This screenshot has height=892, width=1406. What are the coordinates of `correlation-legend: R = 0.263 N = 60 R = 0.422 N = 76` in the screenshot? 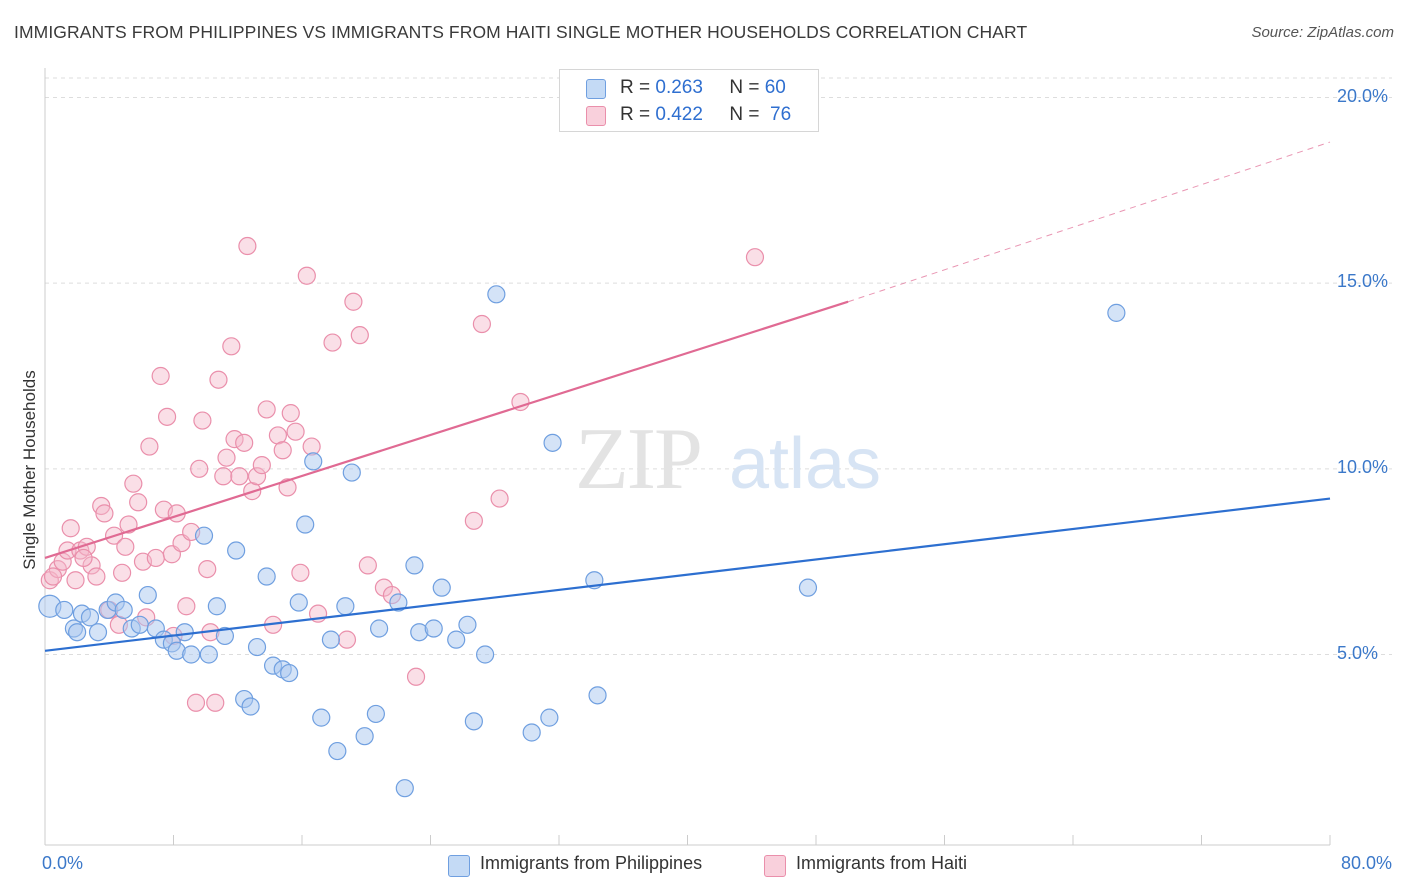 It's located at (689, 100).